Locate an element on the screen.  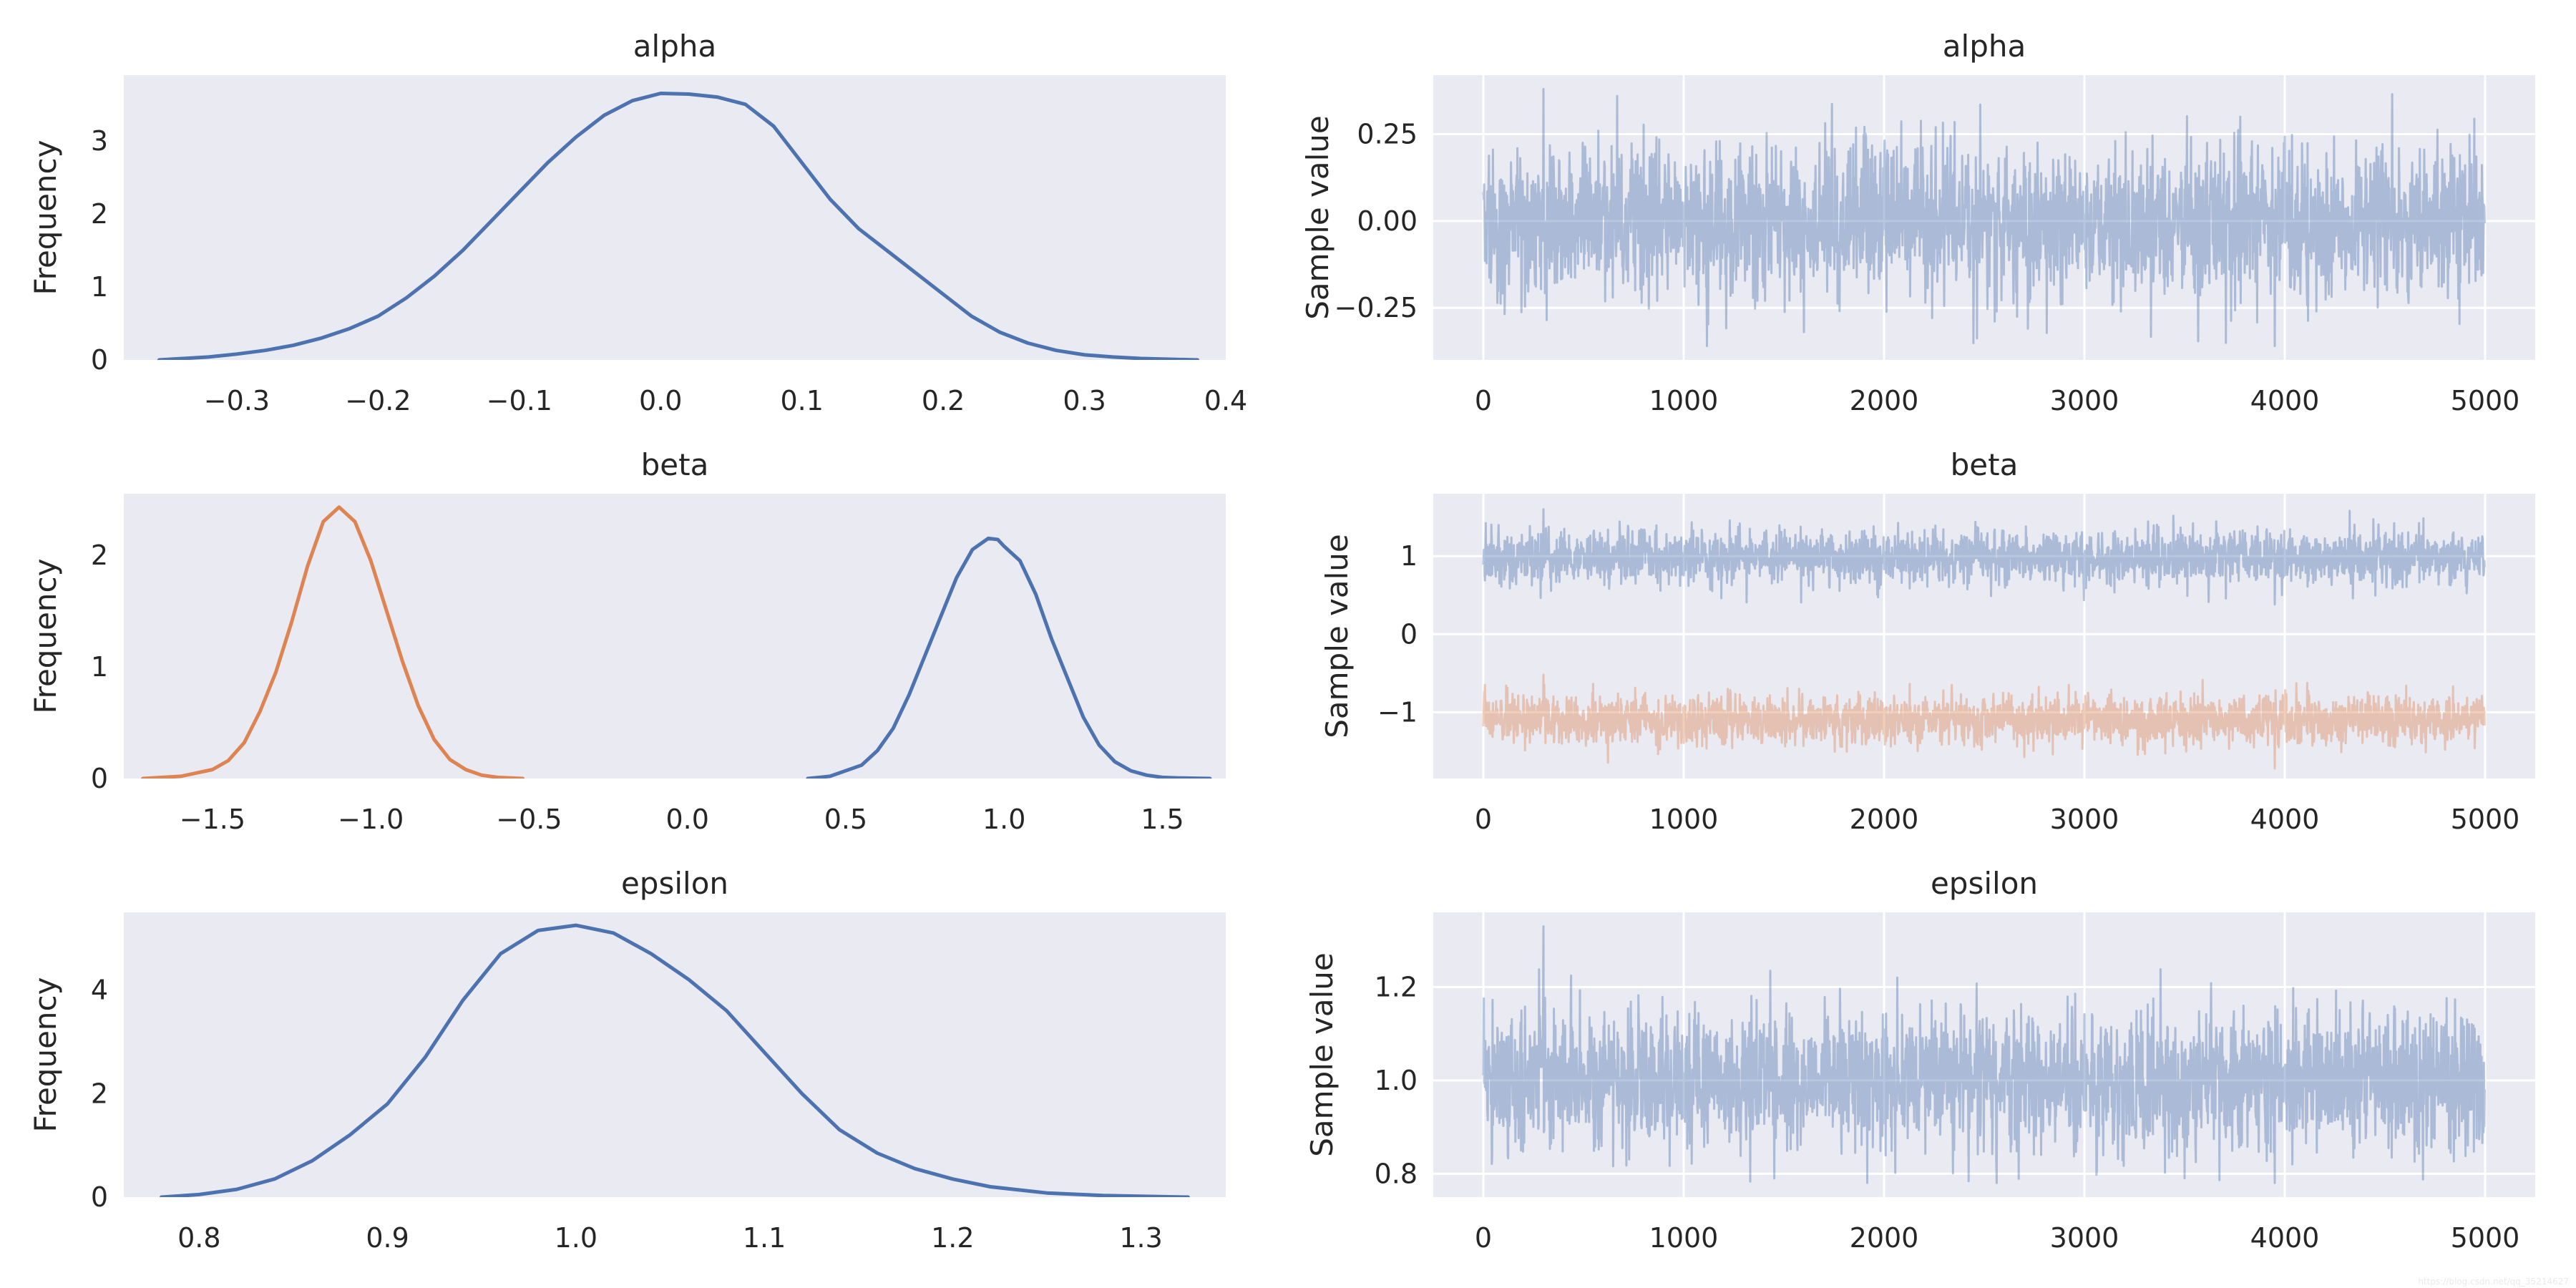
alpha_kde-series-line is located at coordinates (678, 226).